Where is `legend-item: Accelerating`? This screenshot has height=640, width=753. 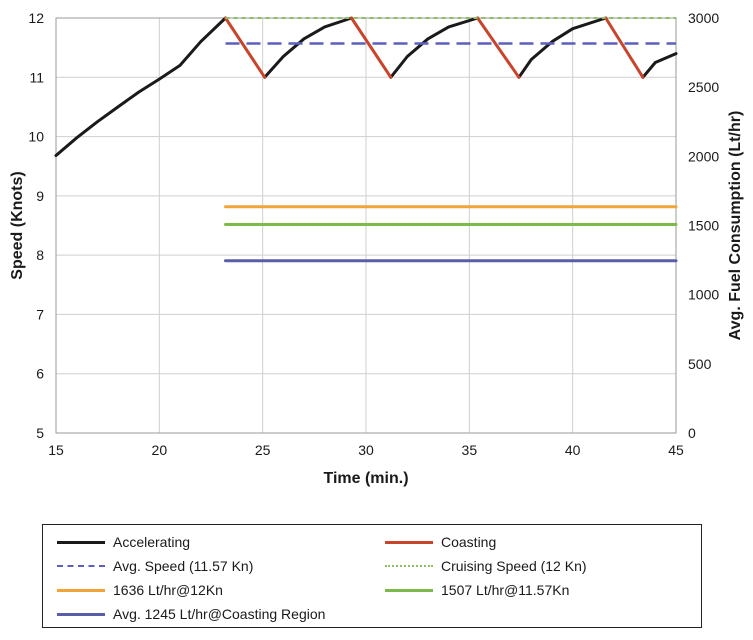 legend-item: Accelerating is located at coordinates (123, 542).